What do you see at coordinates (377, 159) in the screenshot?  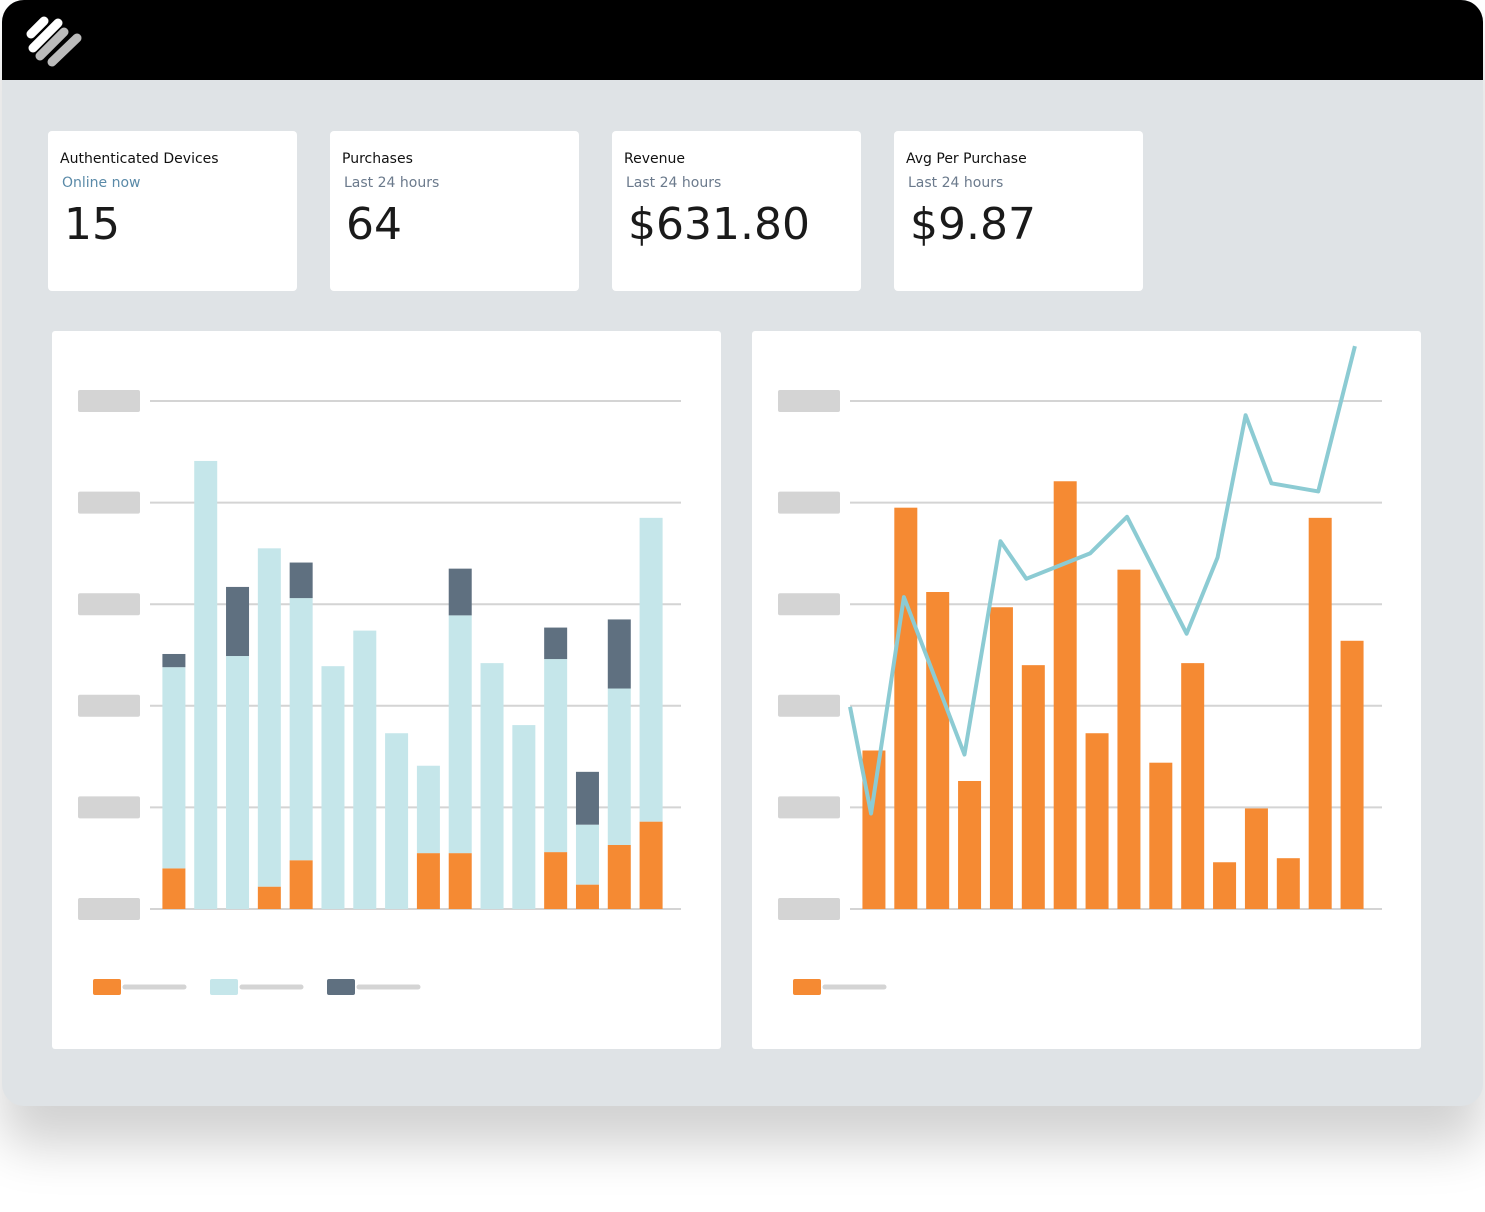 I see `card-title: Purchases` at bounding box center [377, 159].